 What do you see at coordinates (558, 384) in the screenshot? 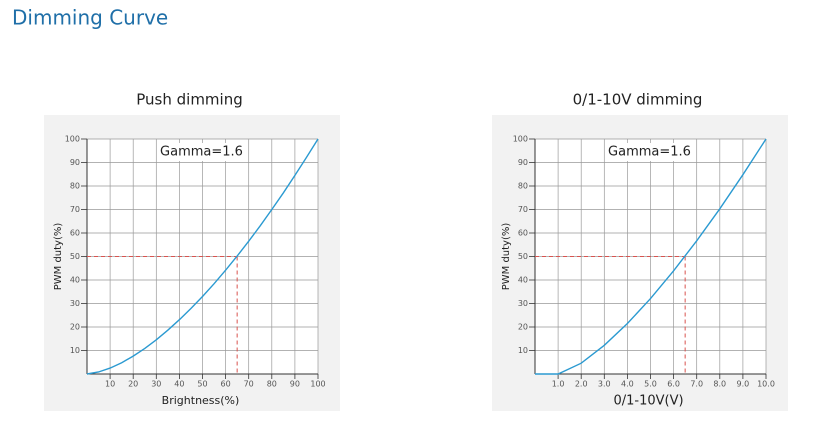
I see `x-tick-label: 1.0` at bounding box center [558, 384].